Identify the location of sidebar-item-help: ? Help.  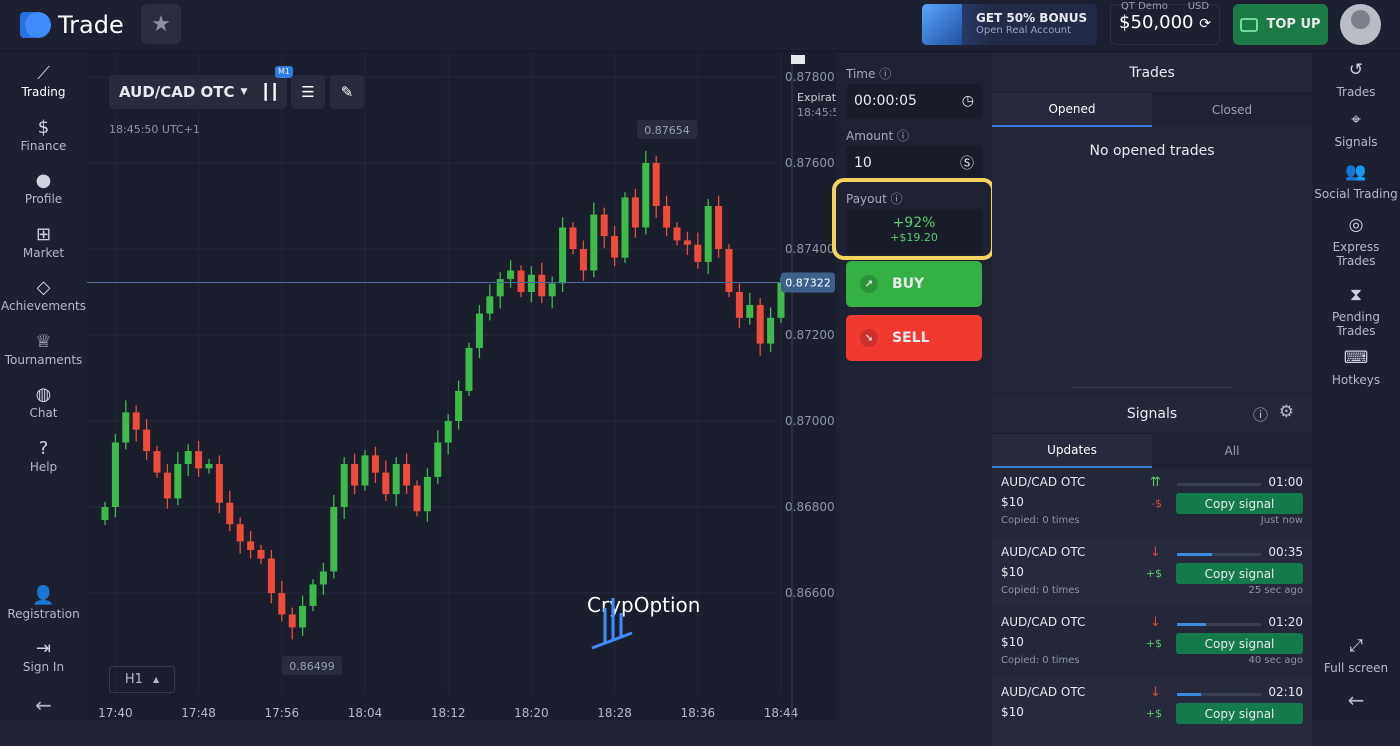
(43, 456).